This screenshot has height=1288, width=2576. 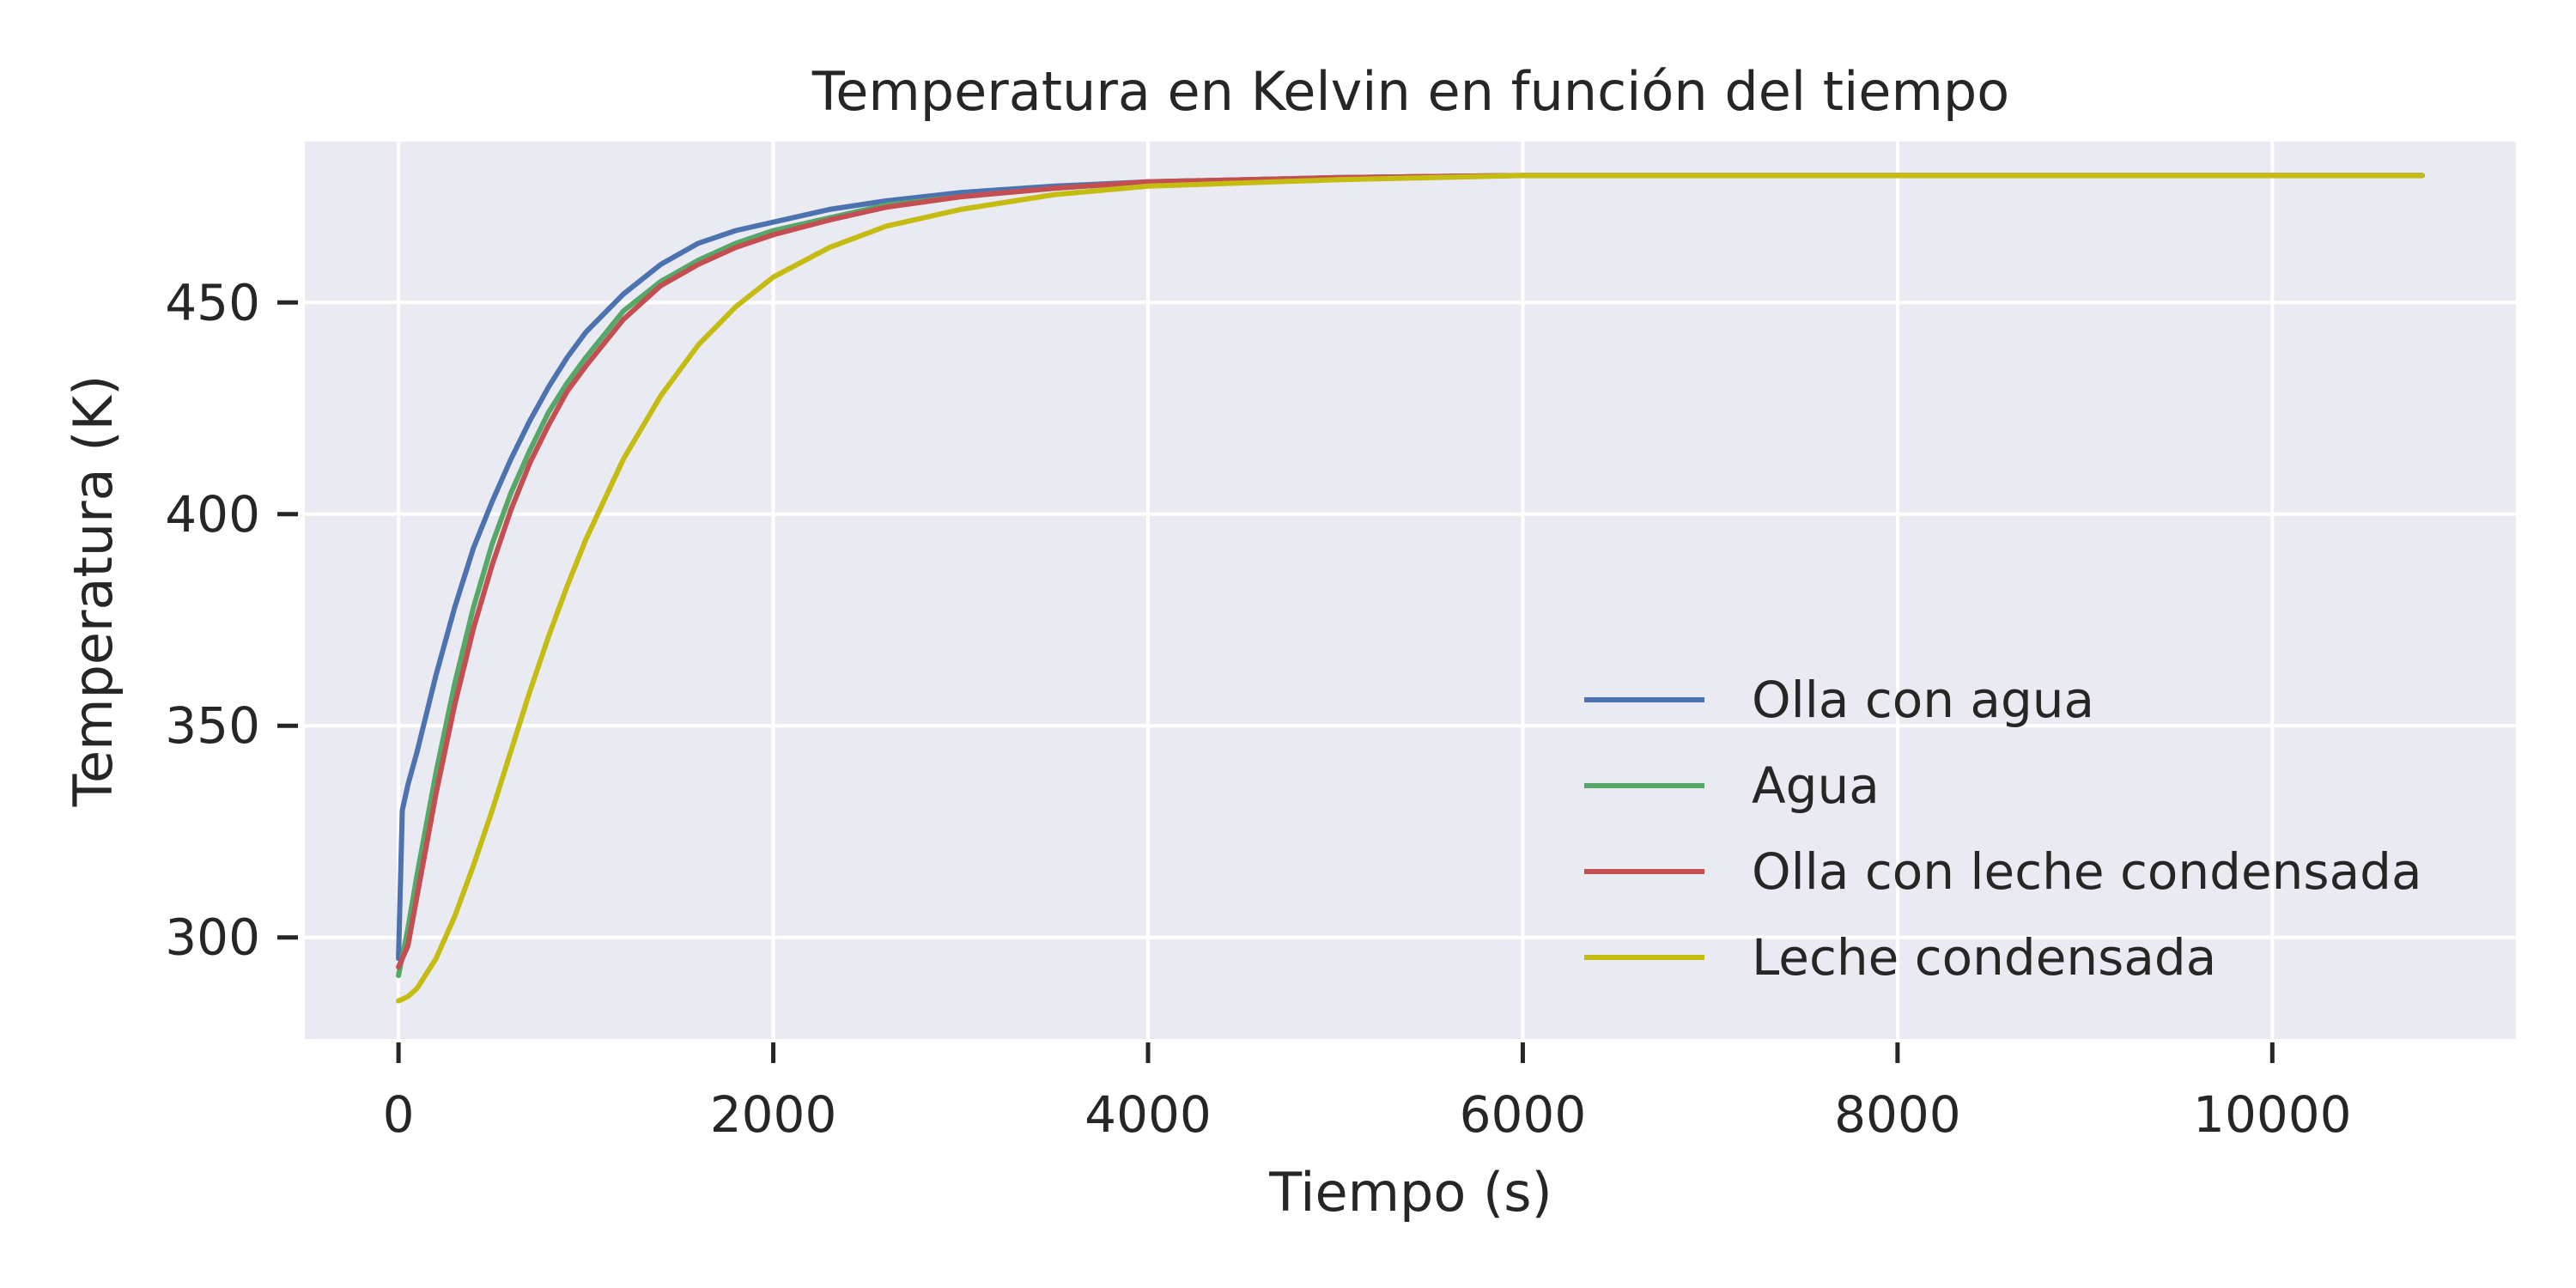 What do you see at coordinates (1816, 786) in the screenshot?
I see `legend-label: Agua` at bounding box center [1816, 786].